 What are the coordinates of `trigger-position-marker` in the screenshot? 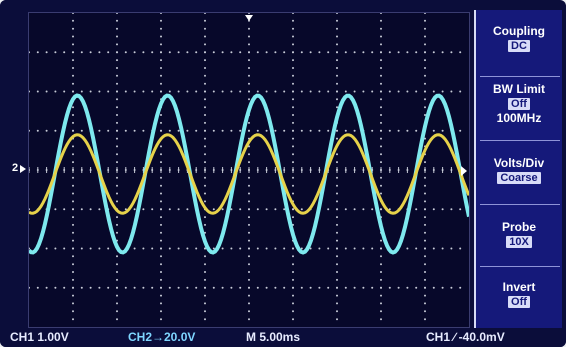 It's located at (249, 18).